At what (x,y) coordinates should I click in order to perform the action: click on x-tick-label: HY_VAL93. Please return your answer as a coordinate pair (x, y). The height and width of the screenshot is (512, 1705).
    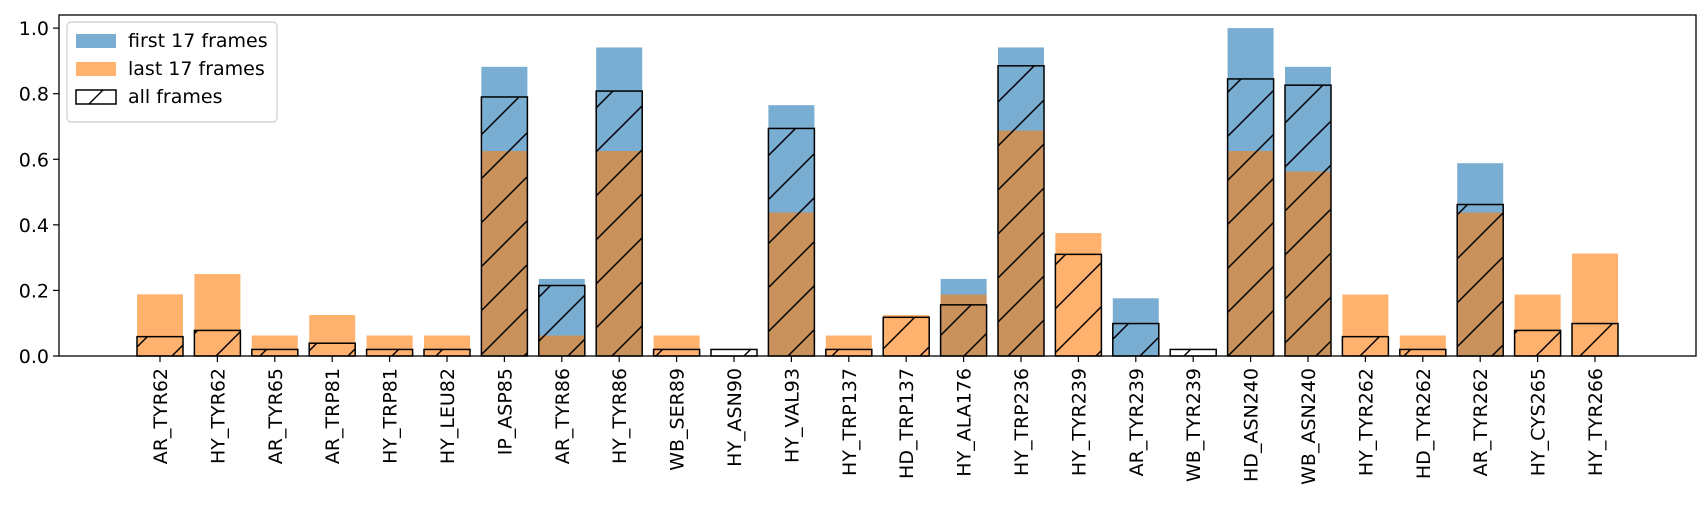
    Looking at the image, I should click on (792, 415).